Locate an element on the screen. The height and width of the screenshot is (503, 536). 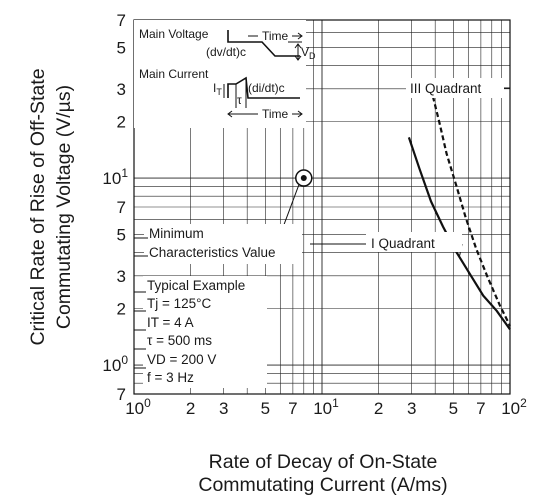
typical-freq: f = 3 Hz is located at coordinates (170, 377).